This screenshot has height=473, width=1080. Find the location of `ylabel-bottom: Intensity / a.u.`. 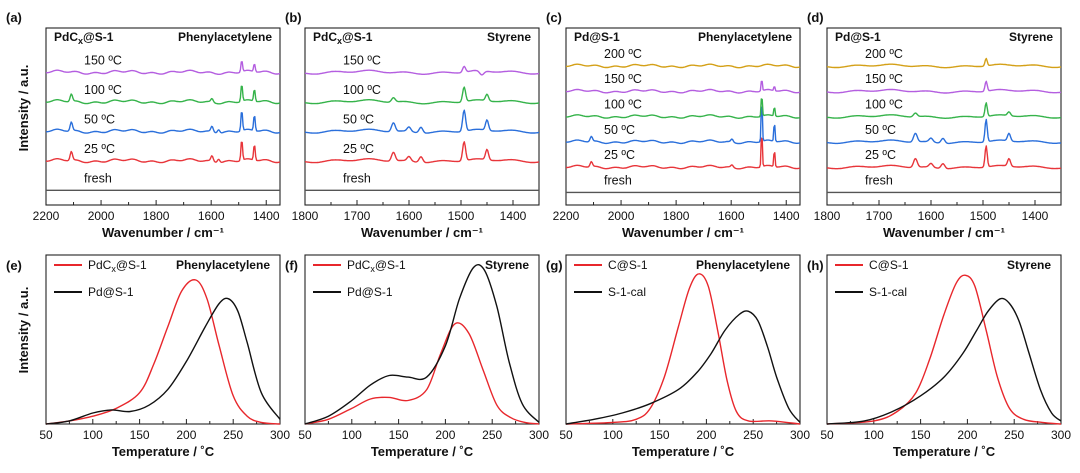

ylabel-bottom: Intensity / a.u. is located at coordinates (23, 330).